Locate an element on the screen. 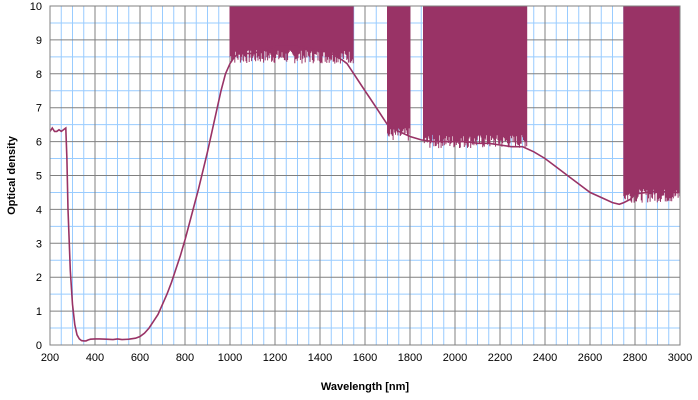  x-tick-label: 2200 is located at coordinates (500, 358).